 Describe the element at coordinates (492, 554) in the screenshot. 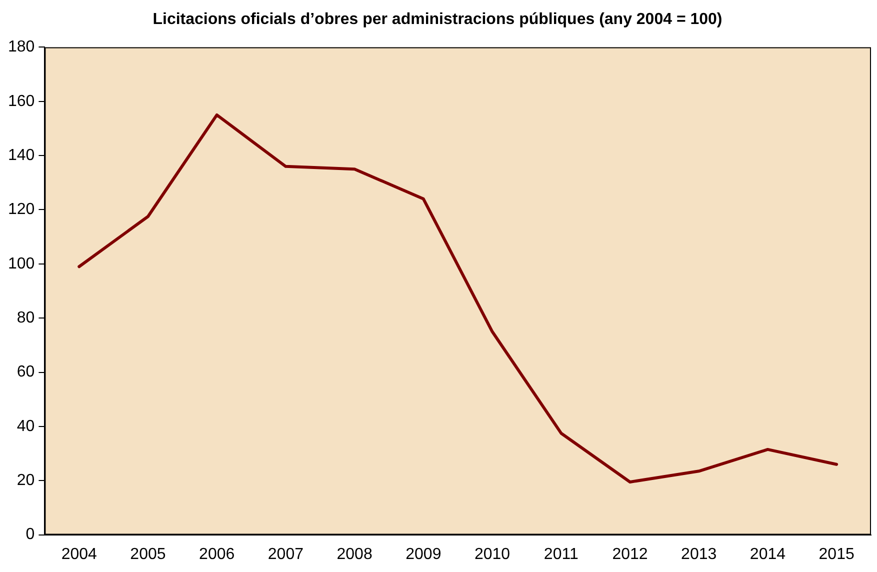

I see `x-tick-label: 2010` at that location.